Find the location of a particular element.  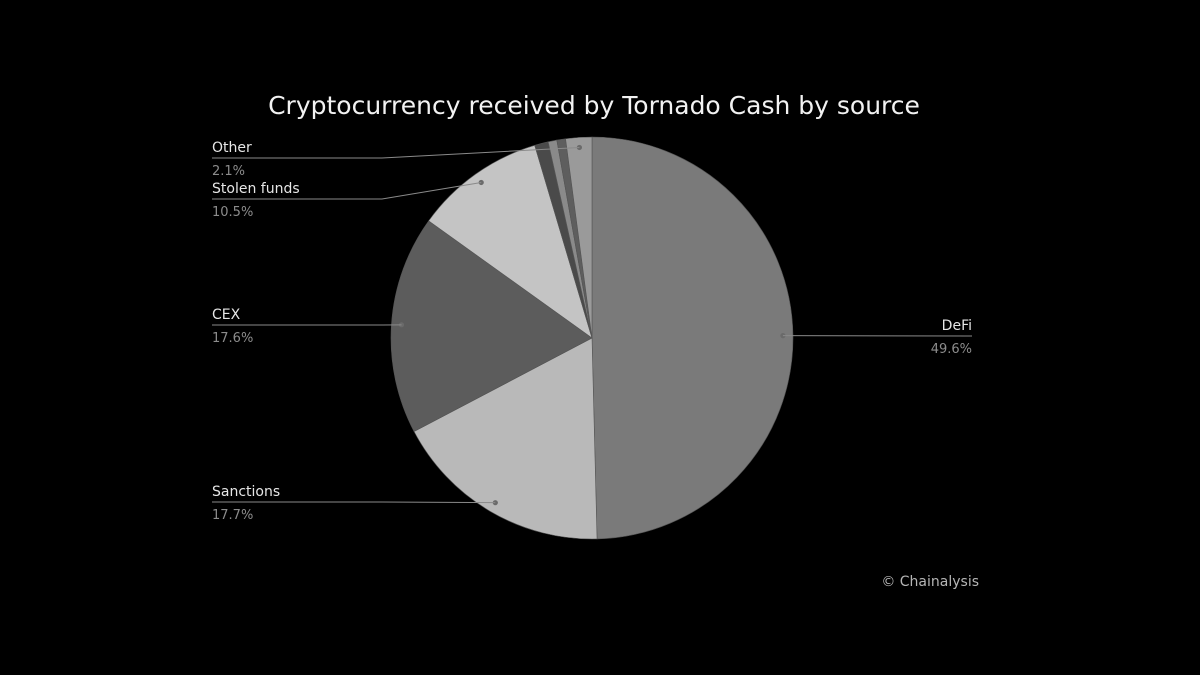

leader-line-other is located at coordinates (396, 152).